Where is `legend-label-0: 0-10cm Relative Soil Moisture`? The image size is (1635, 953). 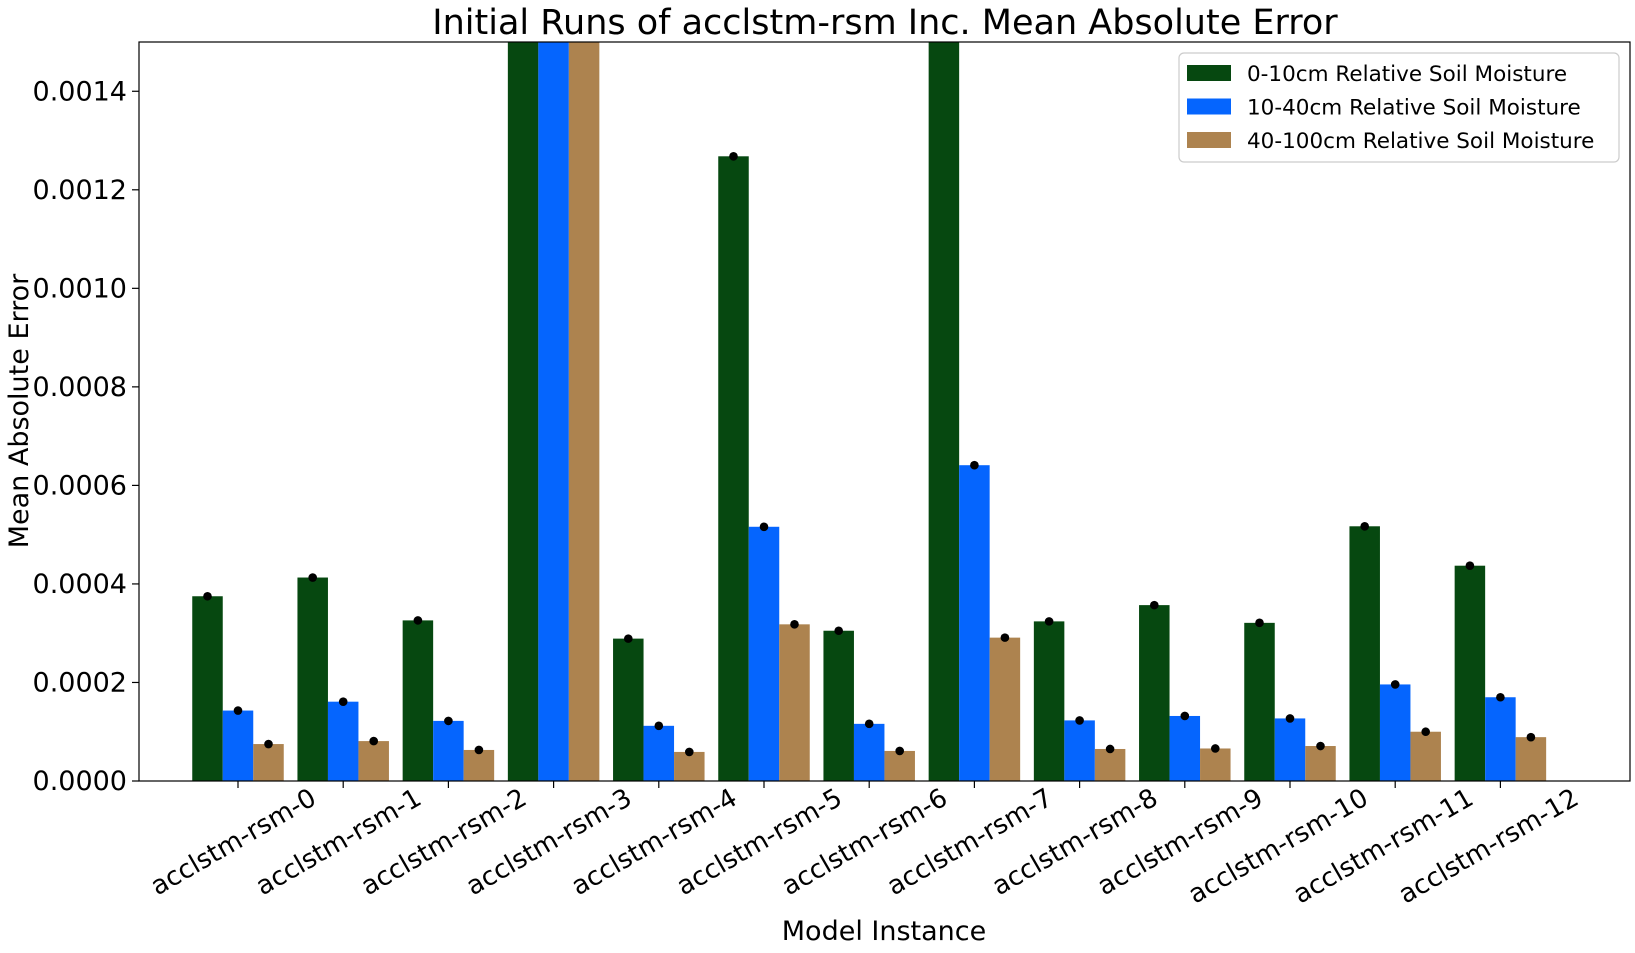 legend-label-0: 0-10cm Relative Soil Moisture is located at coordinates (1407, 74).